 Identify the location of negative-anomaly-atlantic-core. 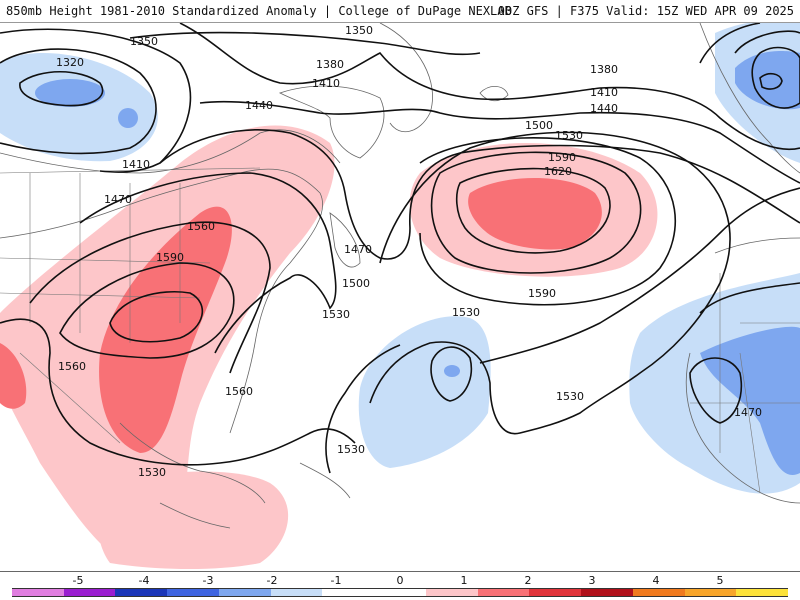
(452, 371).